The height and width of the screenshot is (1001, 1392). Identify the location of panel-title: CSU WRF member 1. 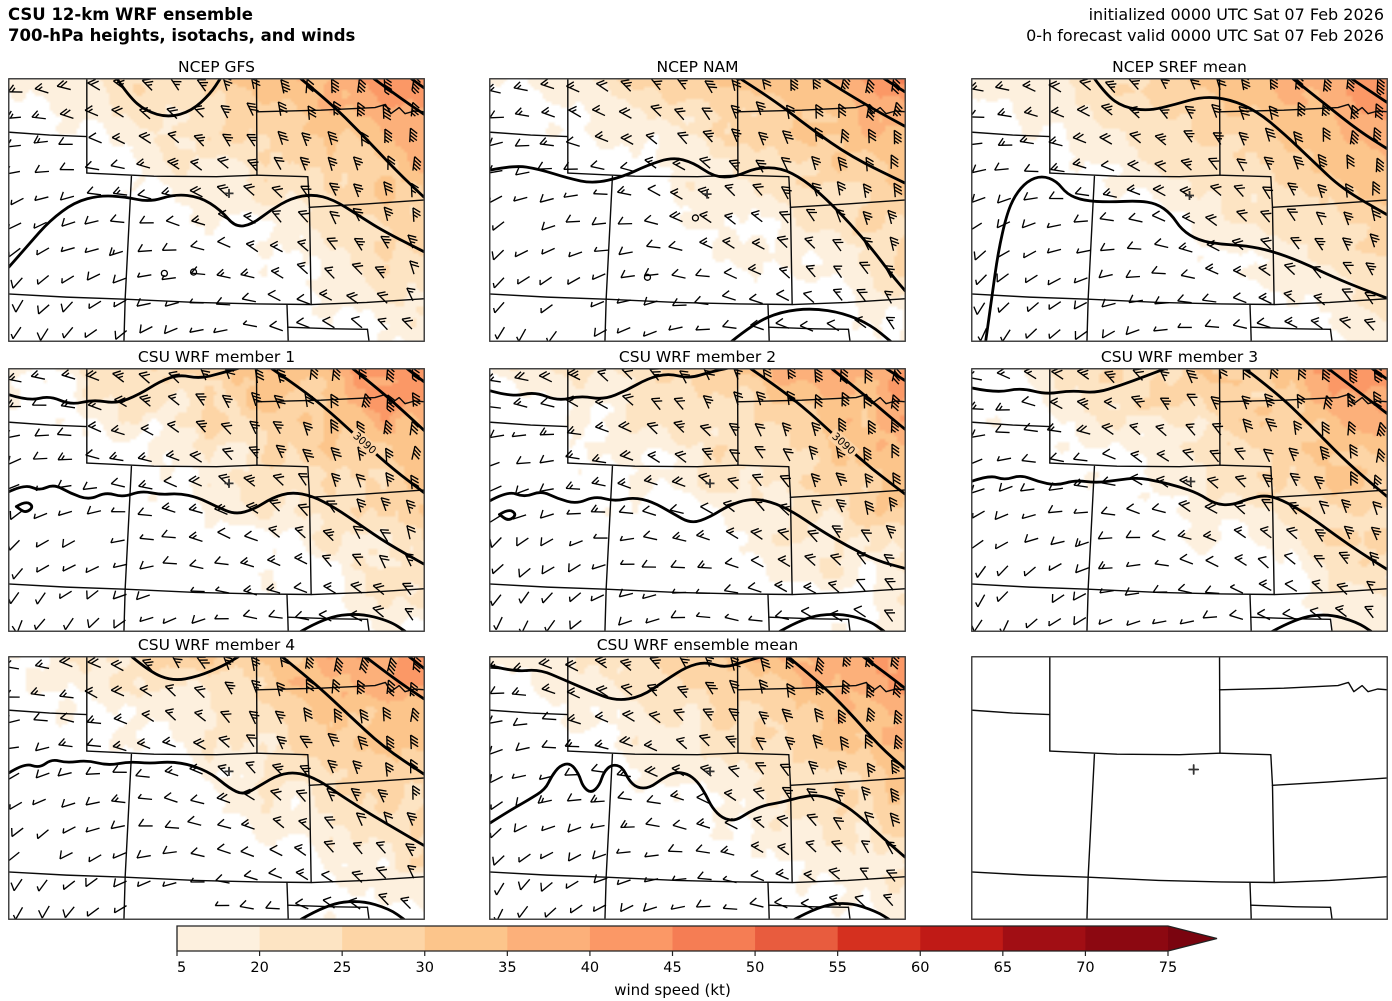
(216, 357).